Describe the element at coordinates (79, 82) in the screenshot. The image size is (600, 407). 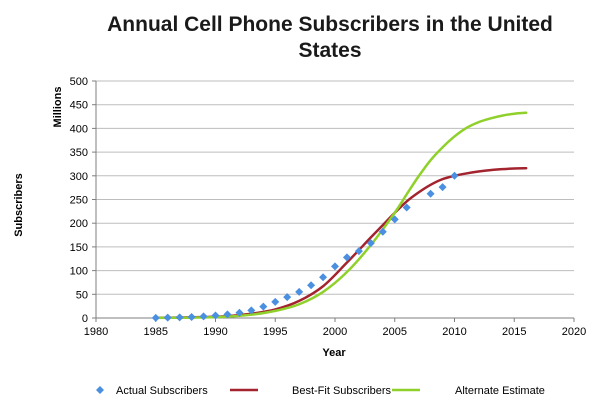
I see `y-tick-label: 500` at that location.